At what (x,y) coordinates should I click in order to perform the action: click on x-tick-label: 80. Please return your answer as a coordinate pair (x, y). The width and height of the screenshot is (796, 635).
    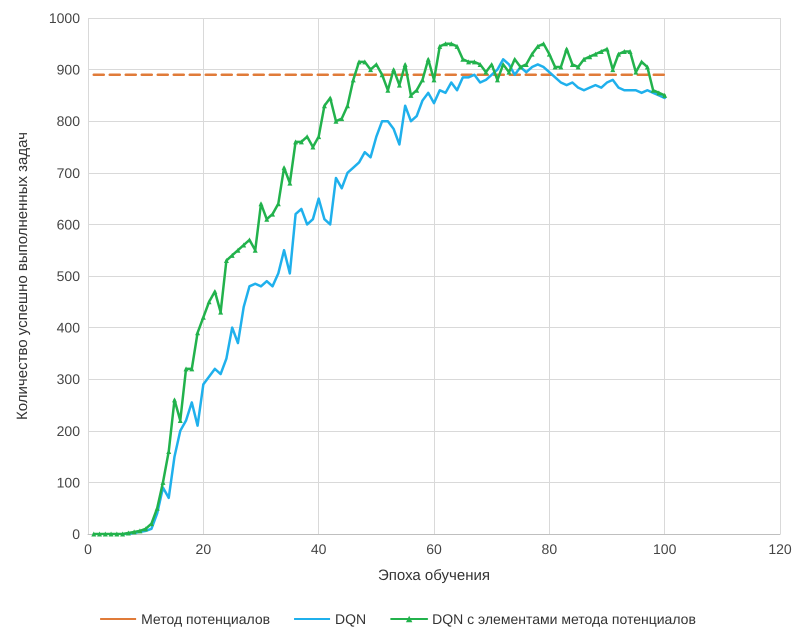
    Looking at the image, I should click on (550, 549).